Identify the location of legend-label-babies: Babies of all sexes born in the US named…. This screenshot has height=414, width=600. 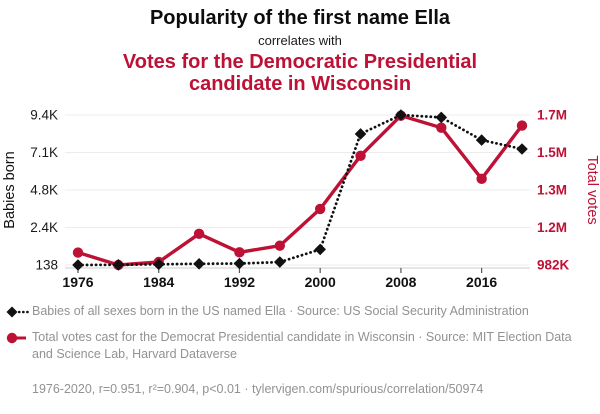
(280, 311).